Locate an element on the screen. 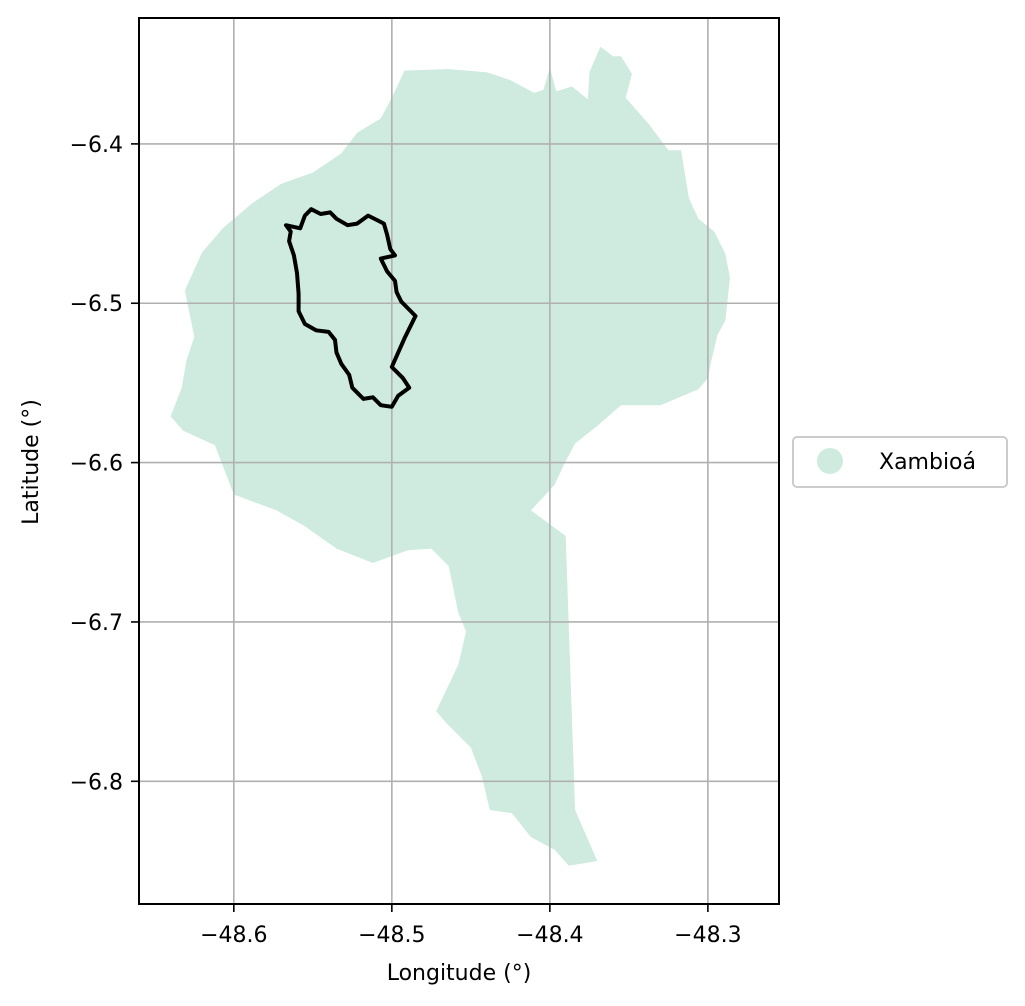 This screenshot has width=1025, height=1006. highlight-outline is located at coordinates (351, 308).